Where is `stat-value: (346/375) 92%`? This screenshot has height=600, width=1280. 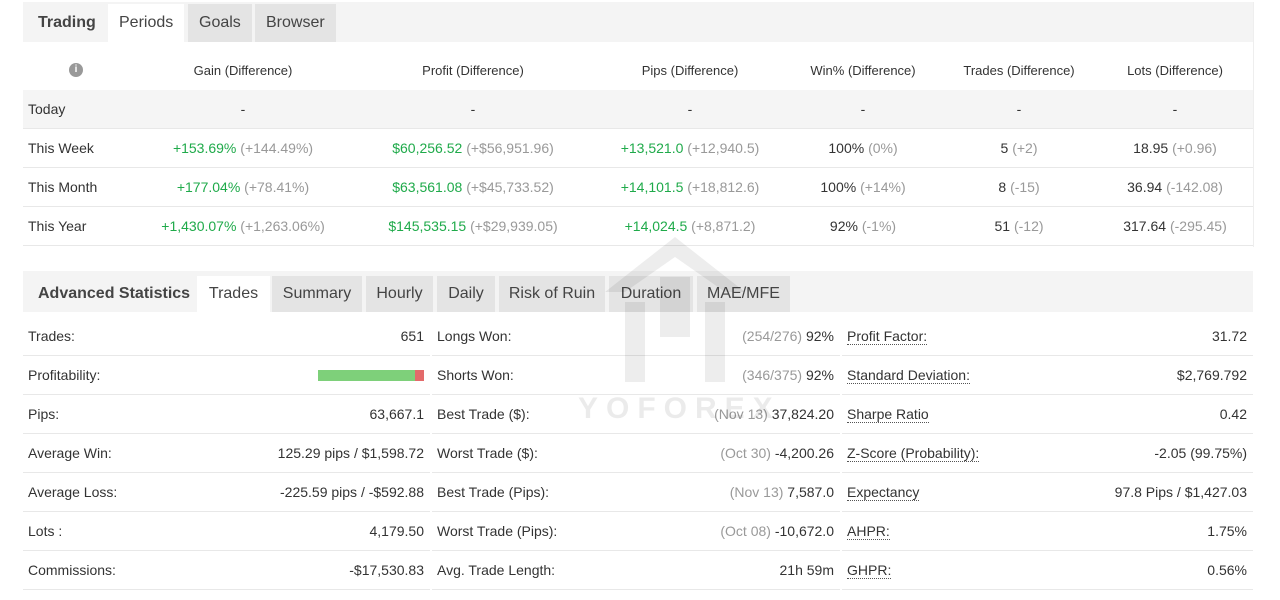
stat-value: (346/375) 92% is located at coordinates (788, 375).